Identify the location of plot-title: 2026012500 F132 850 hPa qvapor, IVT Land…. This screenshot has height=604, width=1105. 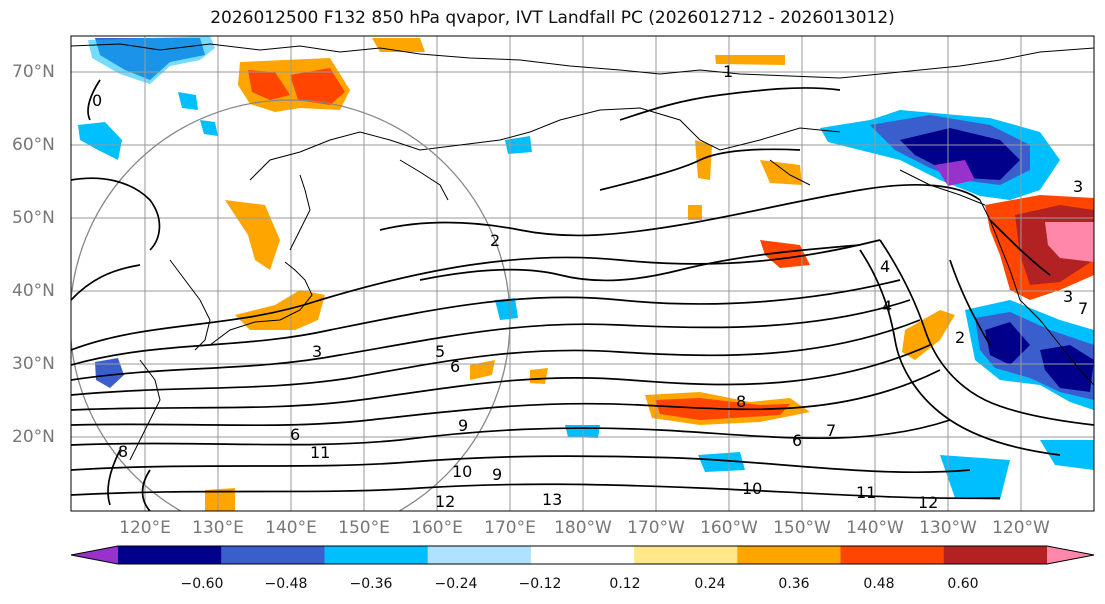
(552, 18).